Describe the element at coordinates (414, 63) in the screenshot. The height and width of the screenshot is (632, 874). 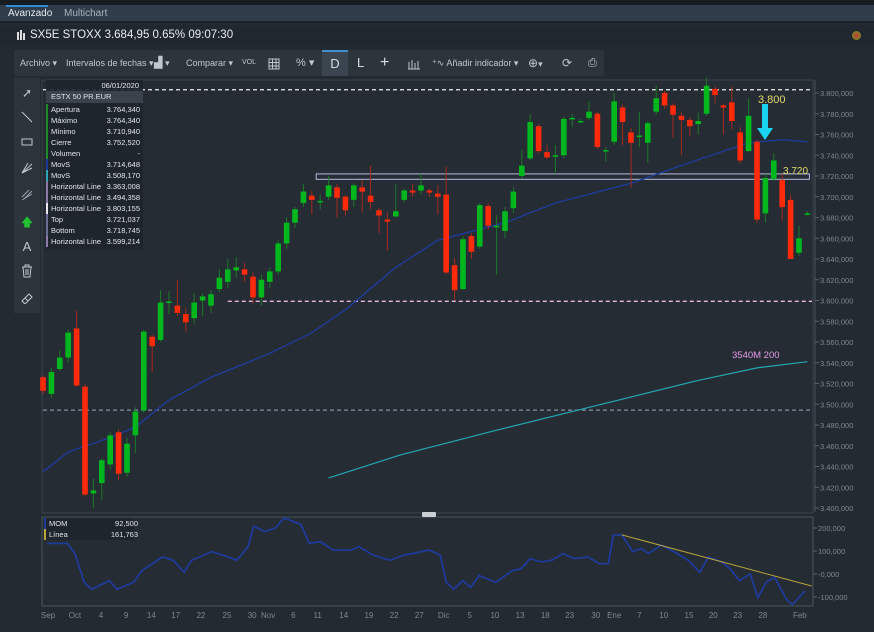
I see `volume-profile-button` at that location.